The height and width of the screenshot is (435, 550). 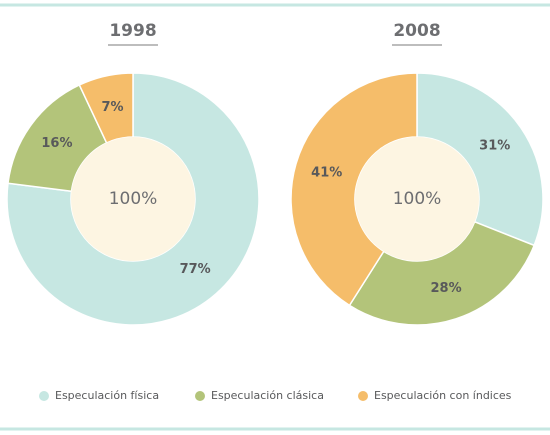 What do you see at coordinates (132, 31) in the screenshot?
I see `chart-title: 1998` at bounding box center [132, 31].